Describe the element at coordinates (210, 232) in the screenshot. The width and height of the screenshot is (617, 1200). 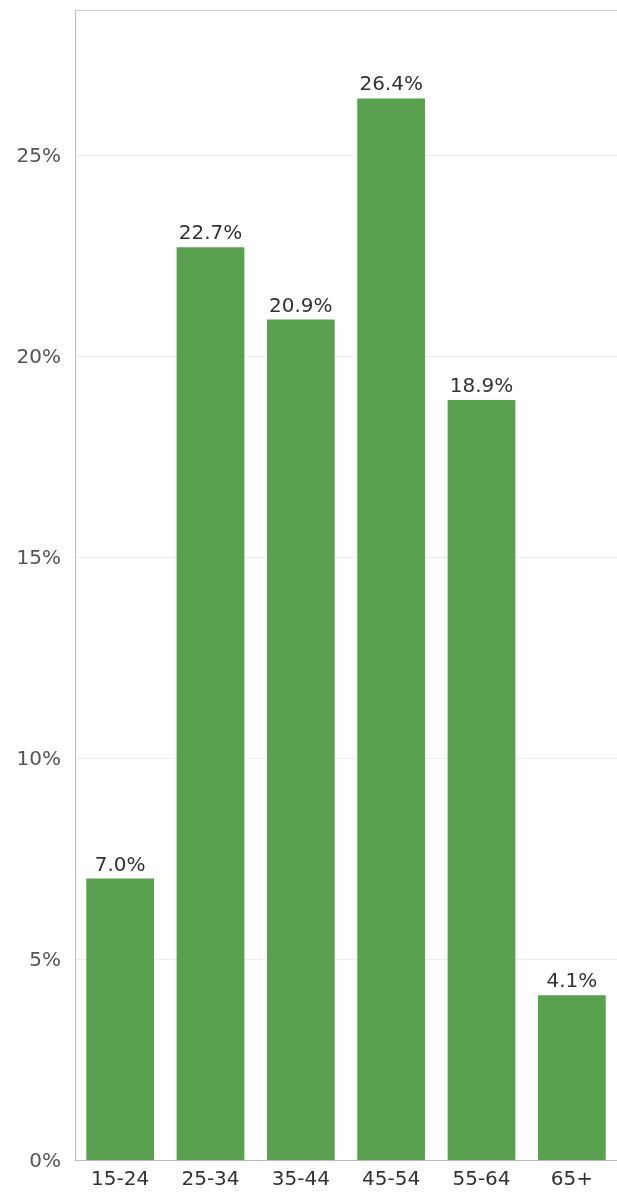
I see `data-label: 22.7%` at that location.